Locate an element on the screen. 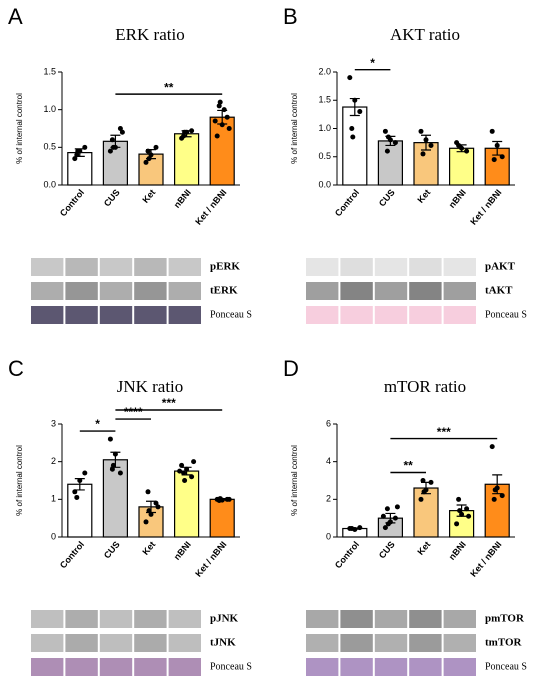 This screenshot has height=686, width=550. x-tick-label: Ket / nBNI is located at coordinates (210, 206).